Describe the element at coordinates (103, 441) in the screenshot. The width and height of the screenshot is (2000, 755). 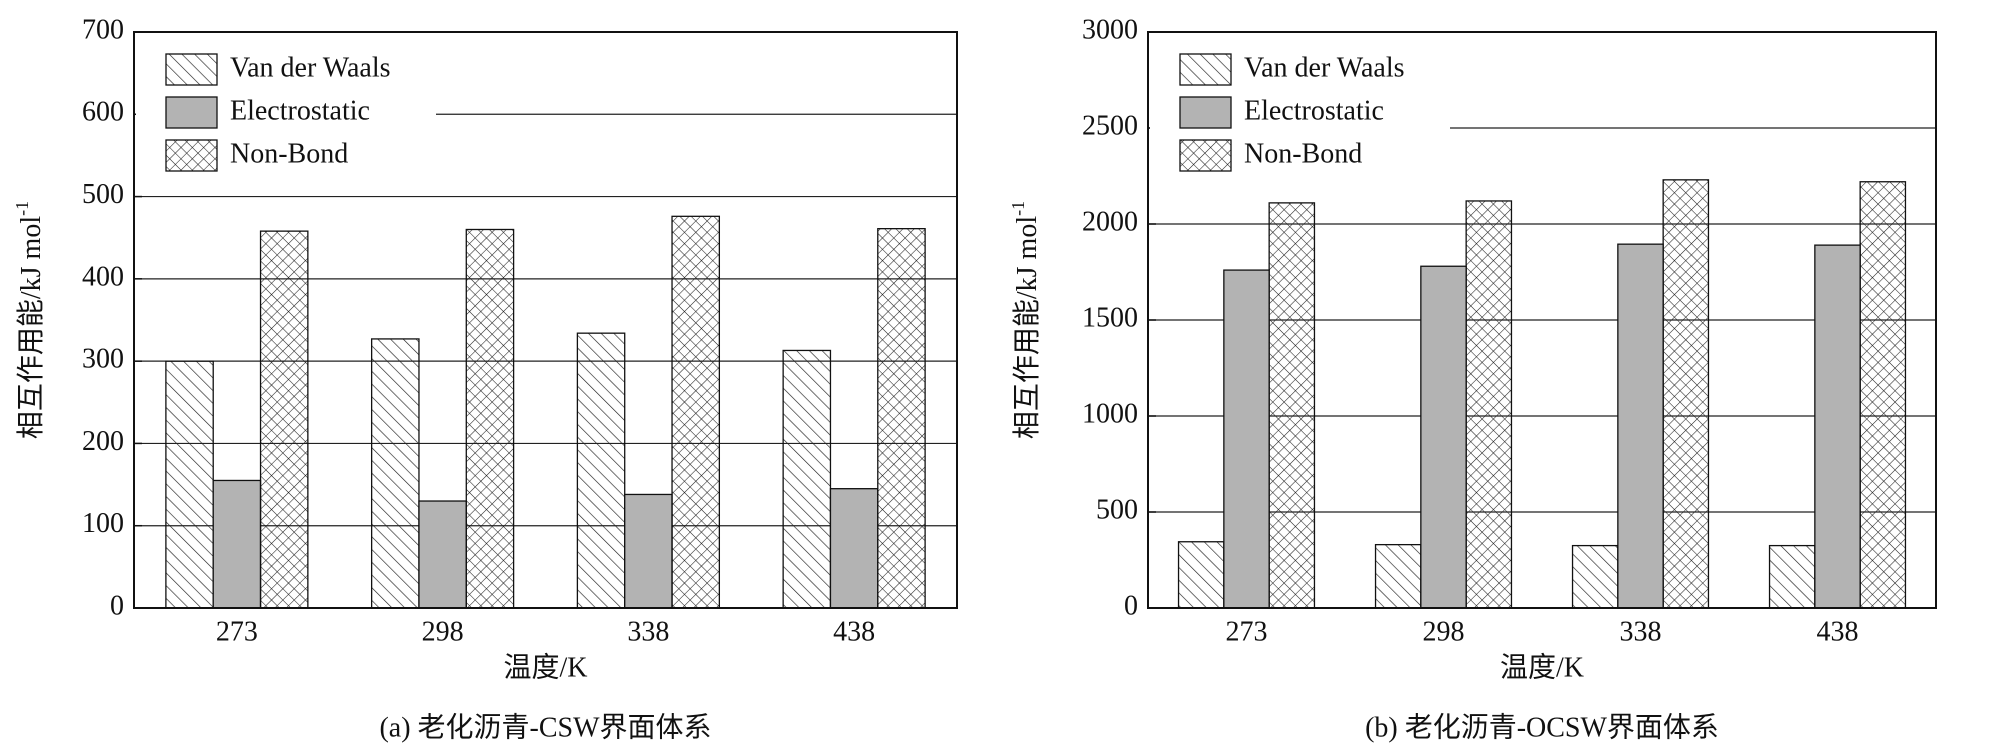
I see `y-tick-label: 200` at that location.